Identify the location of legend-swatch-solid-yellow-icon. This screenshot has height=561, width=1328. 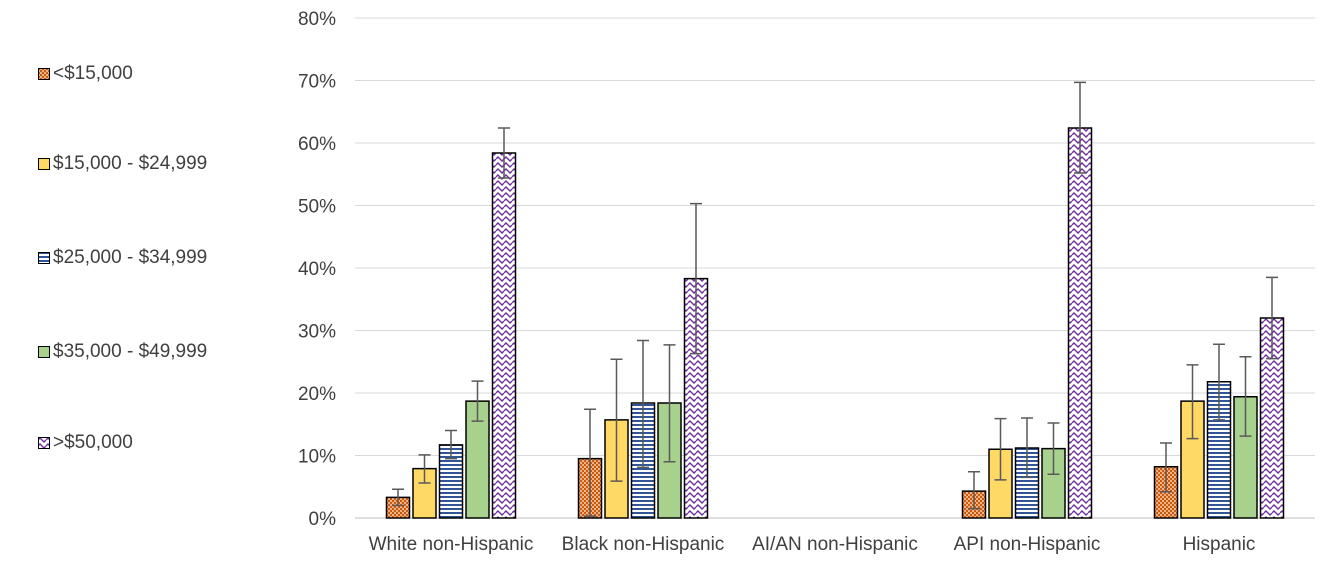
(44, 164).